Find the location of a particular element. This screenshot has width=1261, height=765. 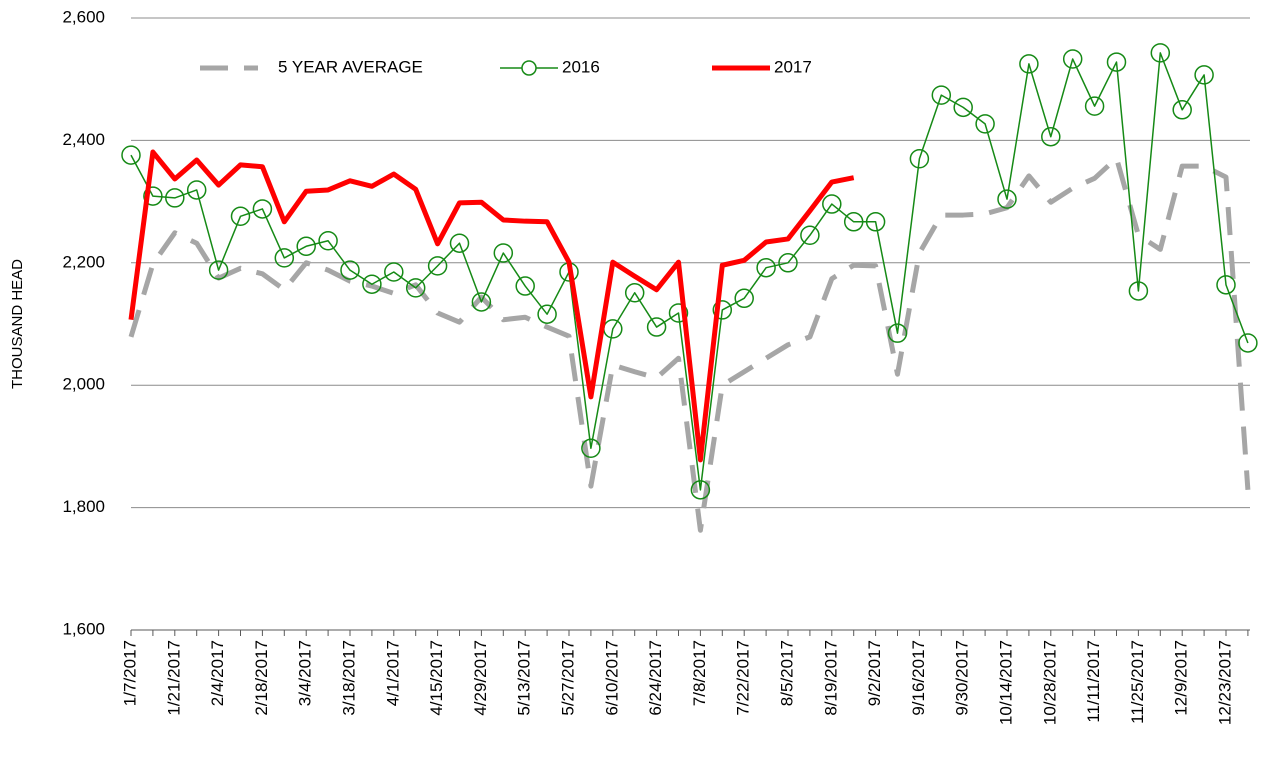

x-tick-label: 4/15/2017 is located at coordinates (436, 678).